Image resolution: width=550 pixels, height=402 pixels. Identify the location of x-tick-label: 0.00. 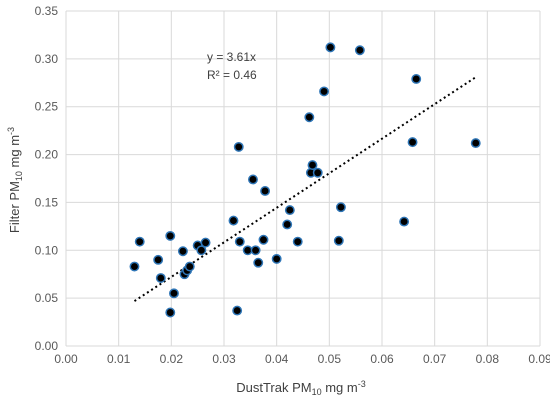
(66, 359).